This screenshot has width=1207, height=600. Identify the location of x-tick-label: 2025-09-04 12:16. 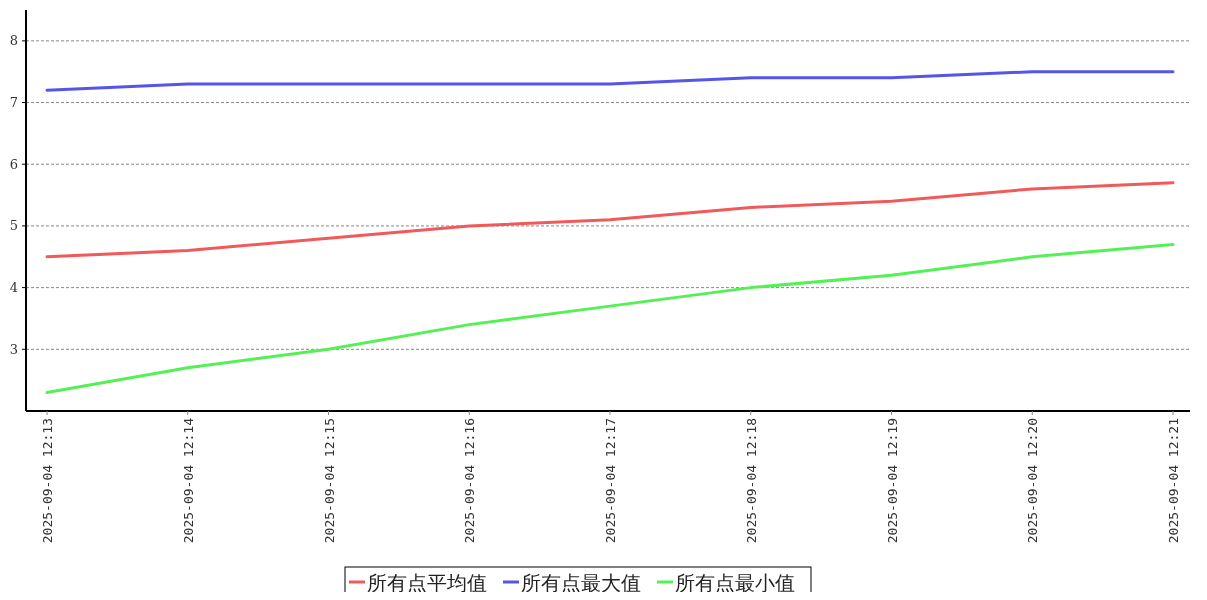
(470, 481).